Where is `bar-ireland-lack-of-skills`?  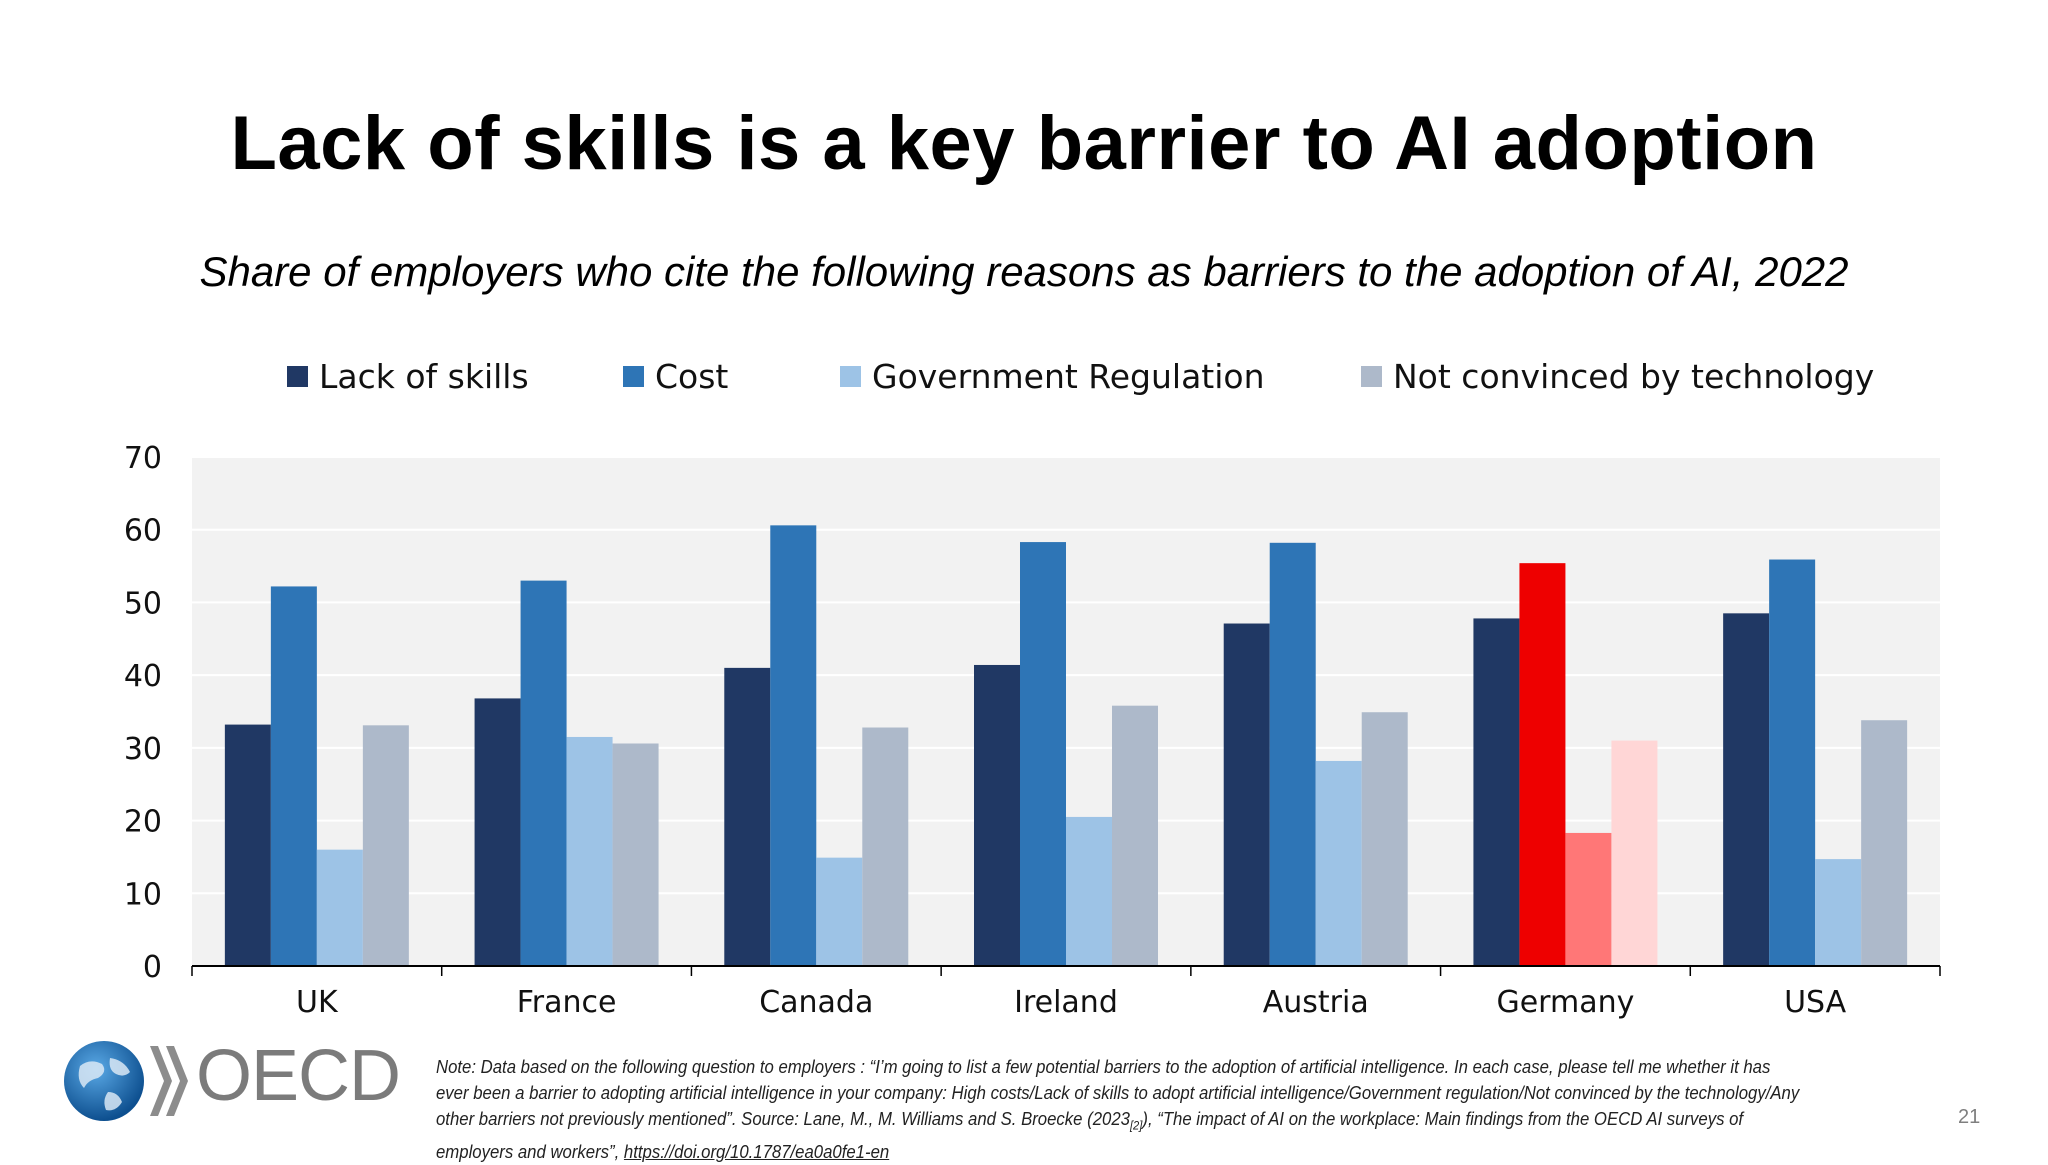
bar-ireland-lack-of-skills is located at coordinates (997, 815).